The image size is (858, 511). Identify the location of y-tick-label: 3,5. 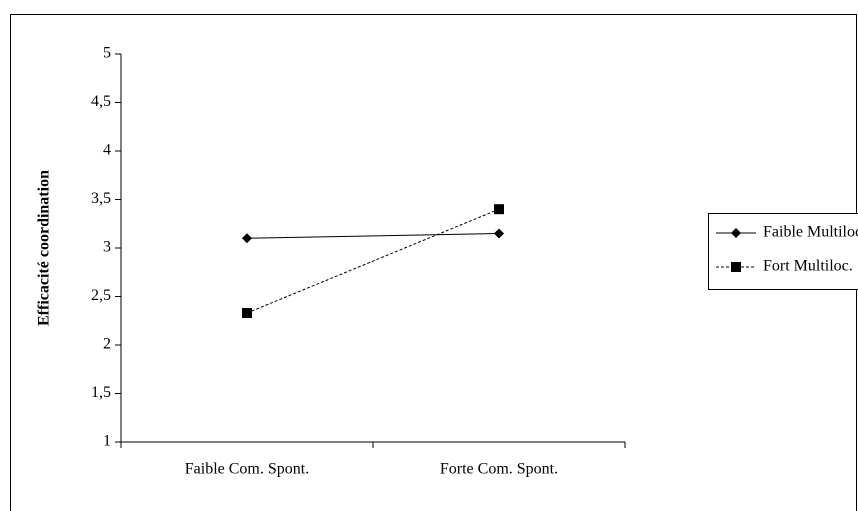
(101, 198).